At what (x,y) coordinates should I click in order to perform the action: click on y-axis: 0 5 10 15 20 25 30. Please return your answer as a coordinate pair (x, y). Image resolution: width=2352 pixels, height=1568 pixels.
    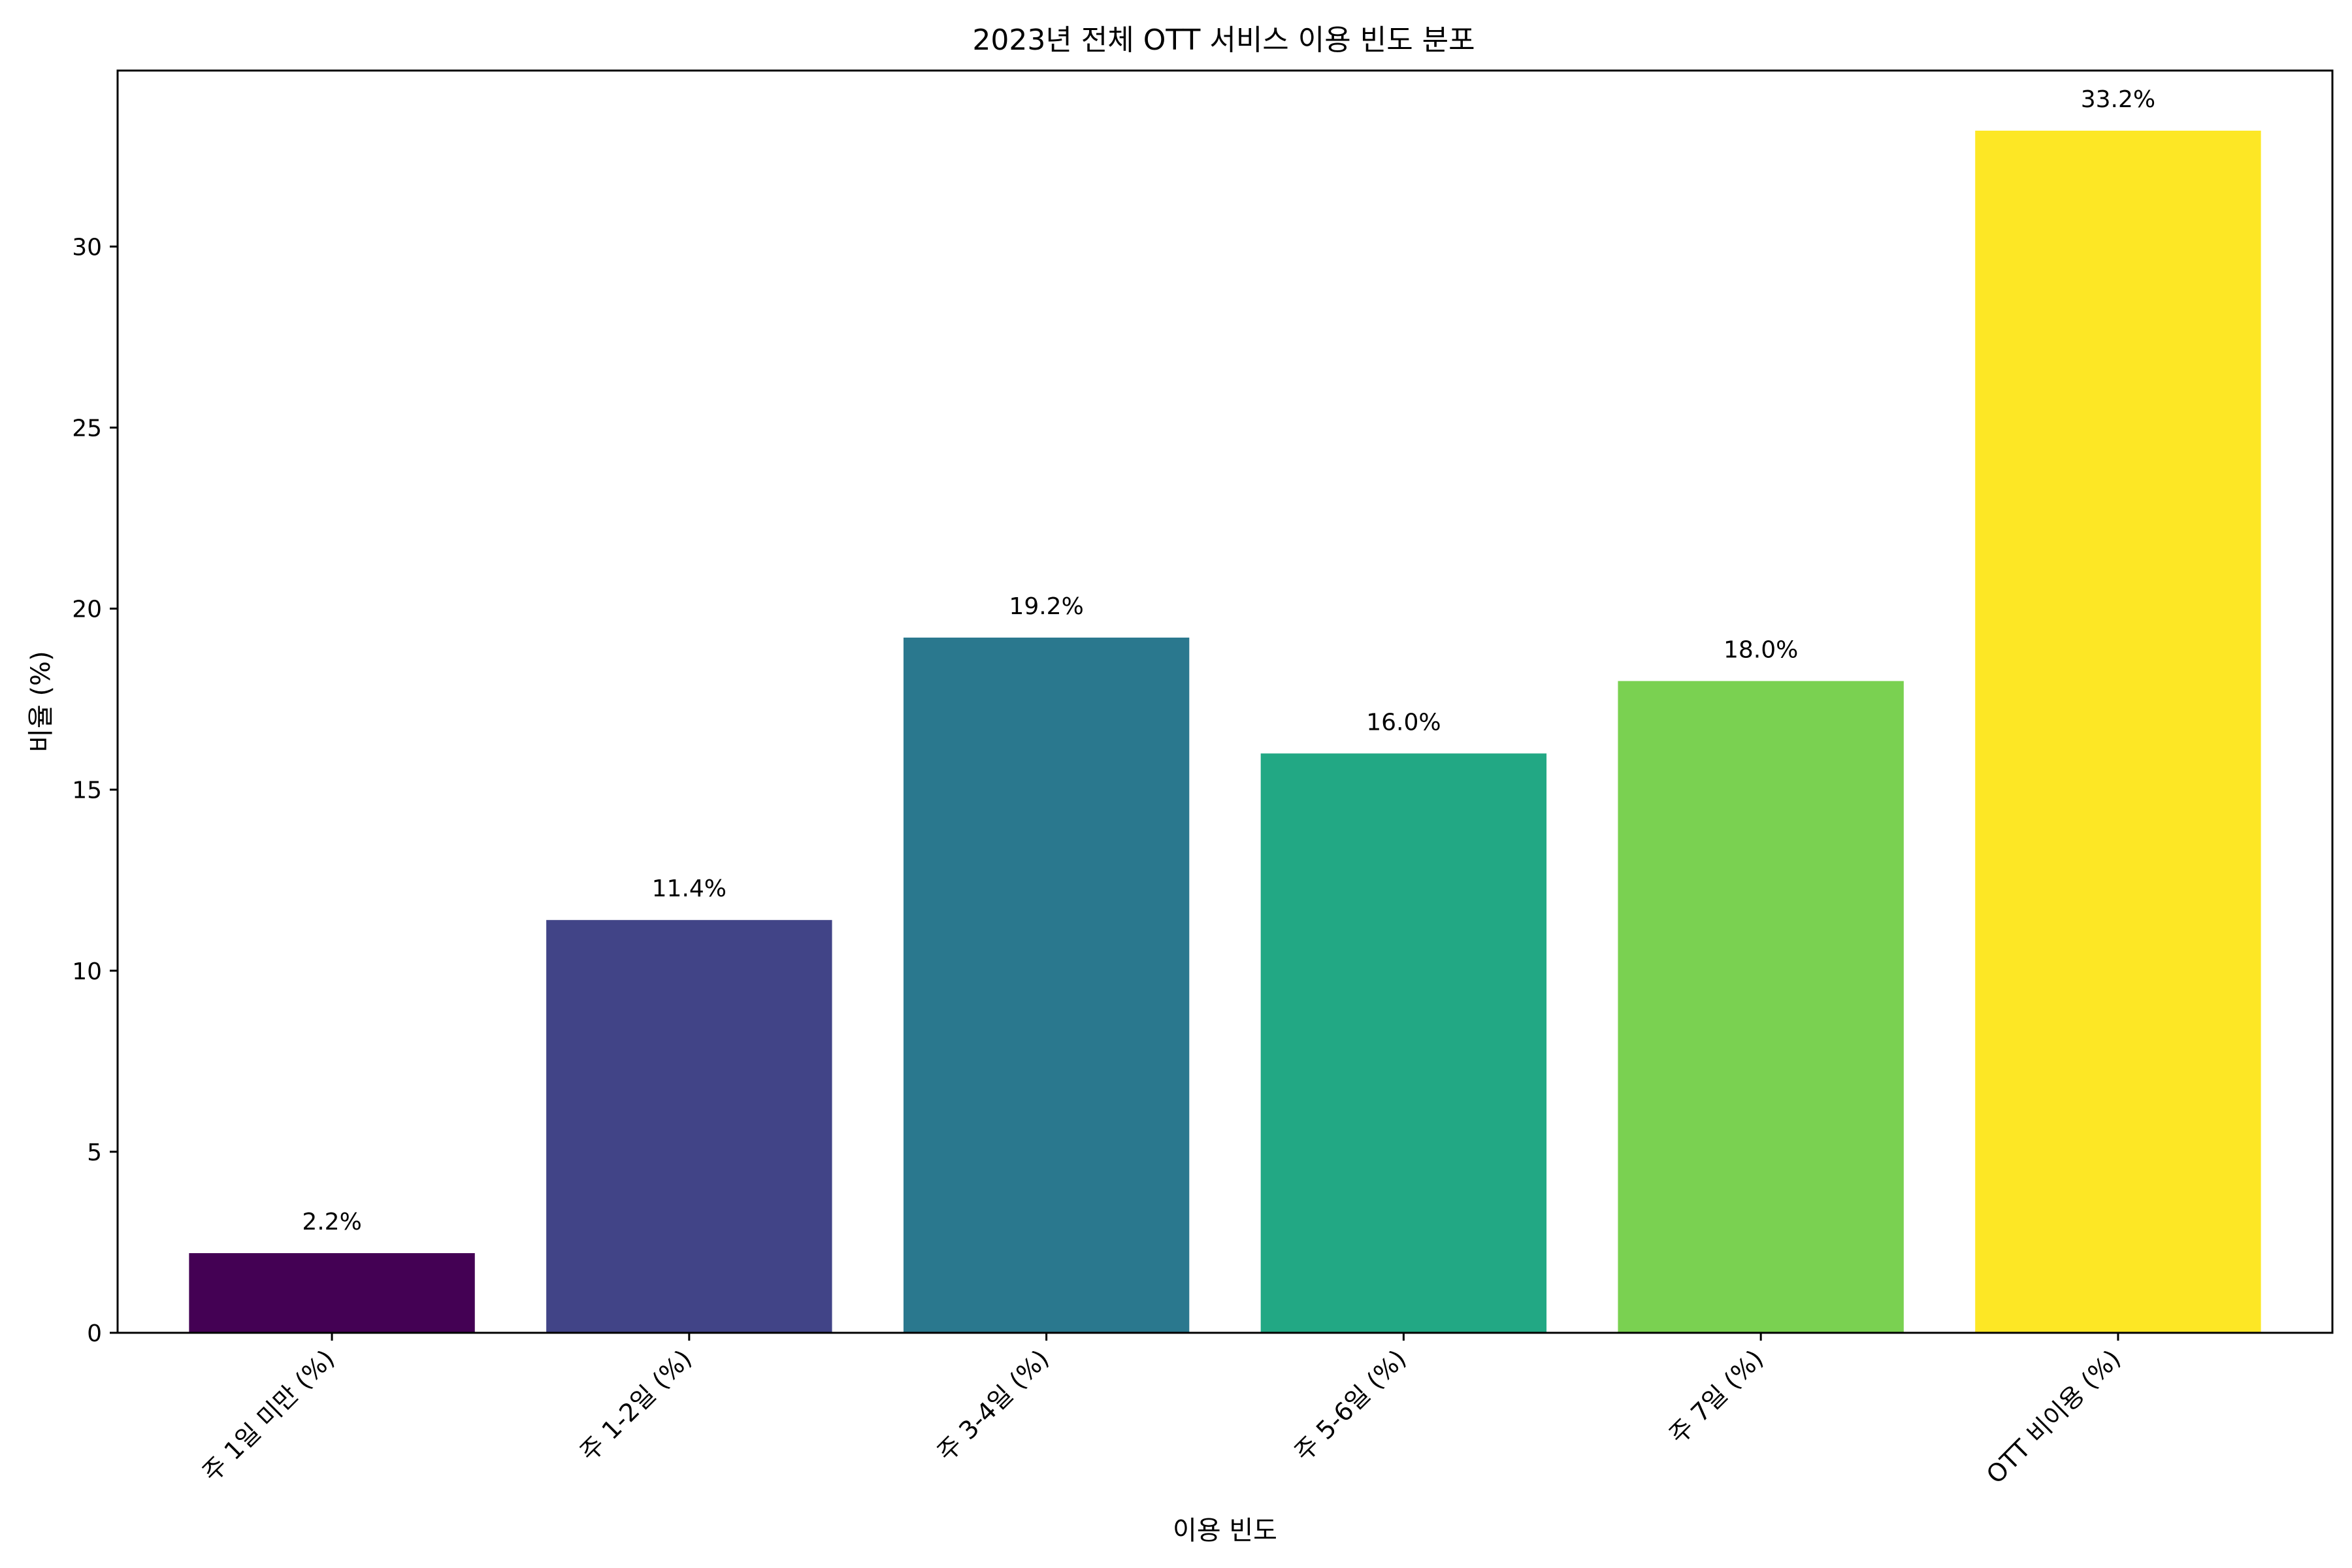
    Looking at the image, I should click on (95, 790).